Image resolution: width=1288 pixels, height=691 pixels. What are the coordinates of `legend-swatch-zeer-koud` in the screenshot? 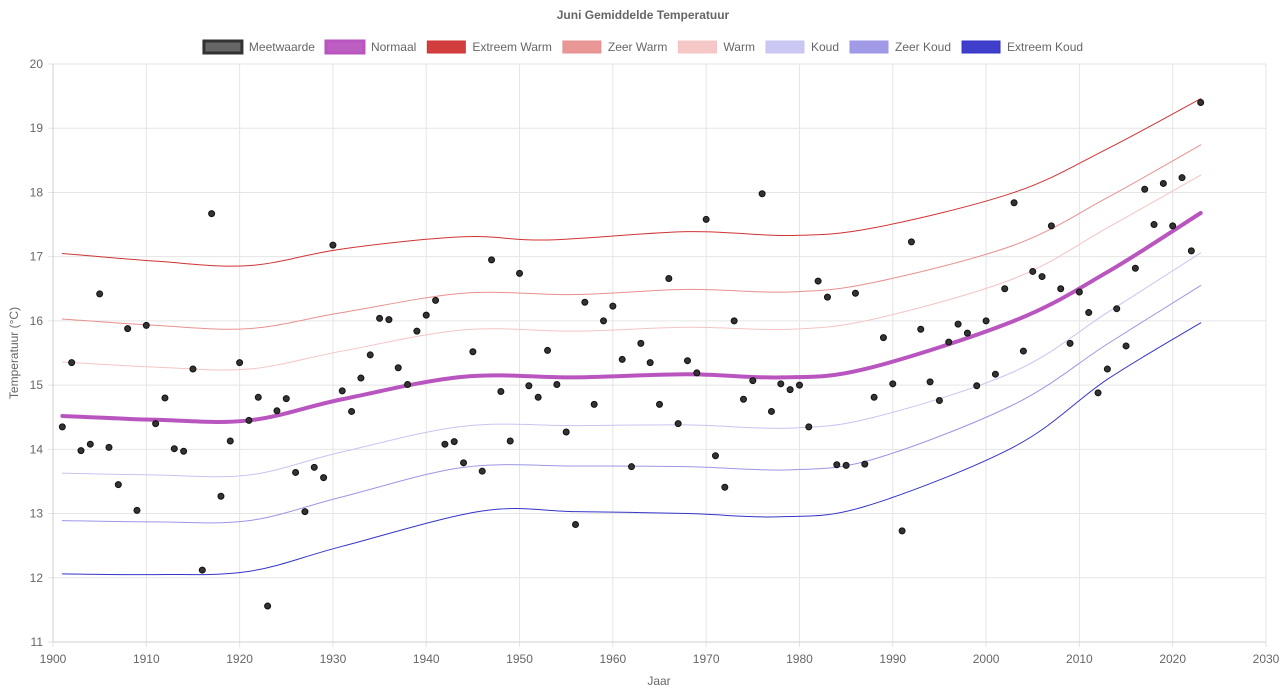 It's located at (869, 47).